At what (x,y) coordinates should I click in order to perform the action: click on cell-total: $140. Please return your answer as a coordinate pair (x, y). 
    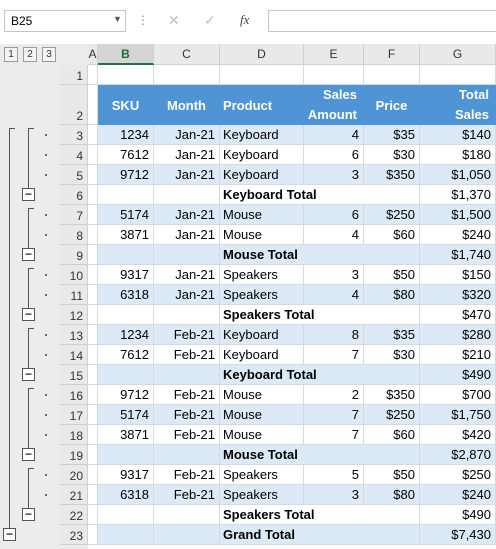
    Looking at the image, I should click on (458, 135).